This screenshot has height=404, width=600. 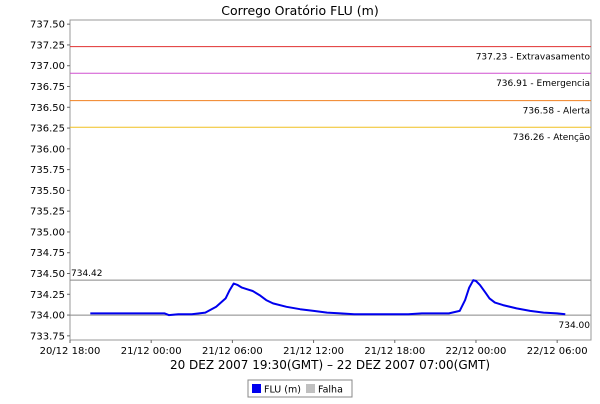 I want to click on chart-title: Corrego Oratório FLU (m), so click(x=299, y=10).